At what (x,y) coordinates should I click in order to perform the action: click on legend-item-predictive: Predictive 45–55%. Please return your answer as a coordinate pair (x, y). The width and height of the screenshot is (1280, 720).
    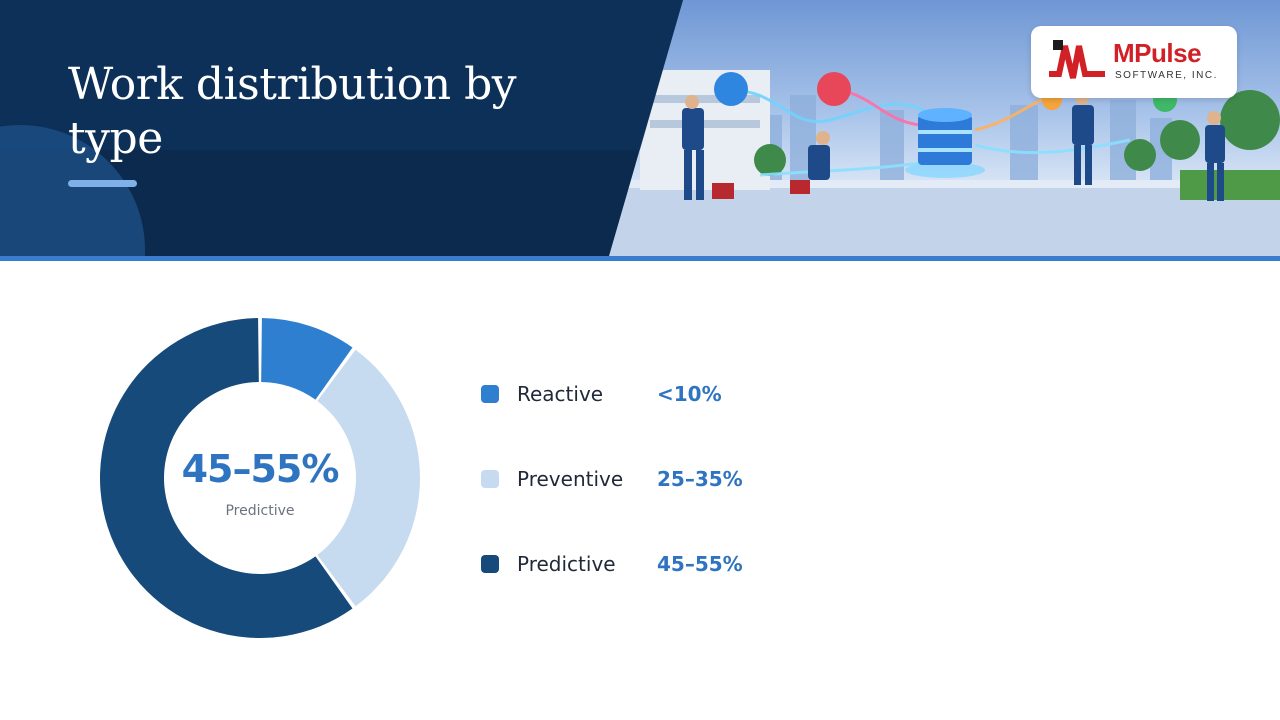
    Looking at the image, I should click on (641, 565).